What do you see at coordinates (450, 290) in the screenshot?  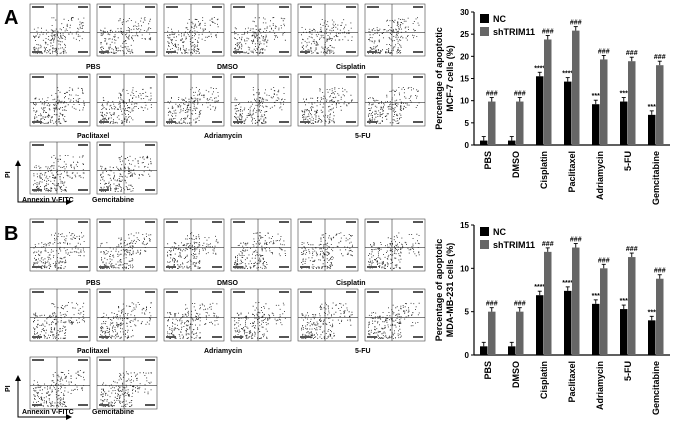 I see `y-axis-label: MDA-MB-231 cells (%)` at bounding box center [450, 290].